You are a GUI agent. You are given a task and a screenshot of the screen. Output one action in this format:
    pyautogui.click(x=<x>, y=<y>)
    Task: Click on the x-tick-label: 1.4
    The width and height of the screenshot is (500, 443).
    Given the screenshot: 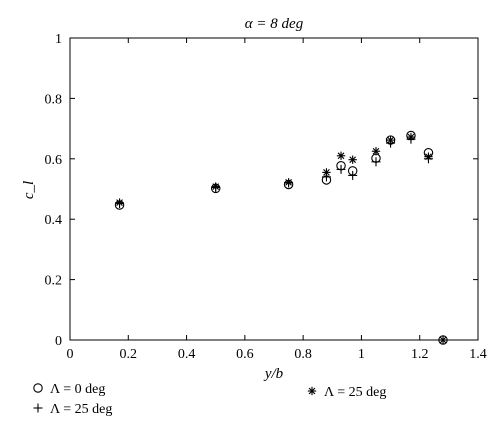 What is the action you would take?
    pyautogui.click(x=478, y=354)
    